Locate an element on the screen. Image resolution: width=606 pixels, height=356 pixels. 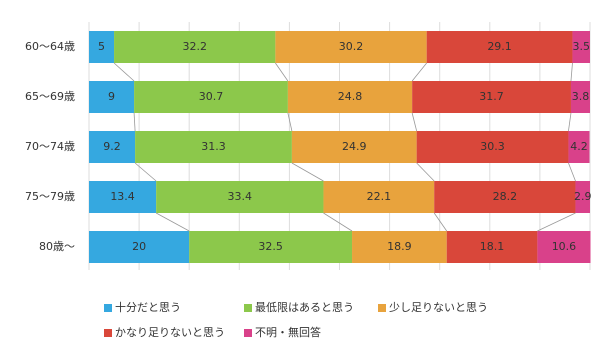
data-label: 9.2 is located at coordinates (112, 146).